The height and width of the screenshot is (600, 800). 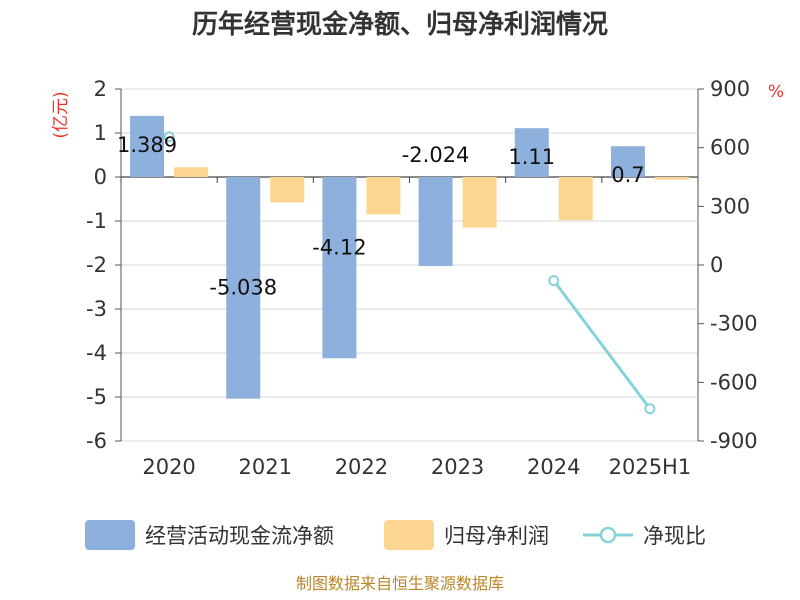 What do you see at coordinates (339, 247) in the screenshot?
I see `data-label: -4.12` at bounding box center [339, 247].